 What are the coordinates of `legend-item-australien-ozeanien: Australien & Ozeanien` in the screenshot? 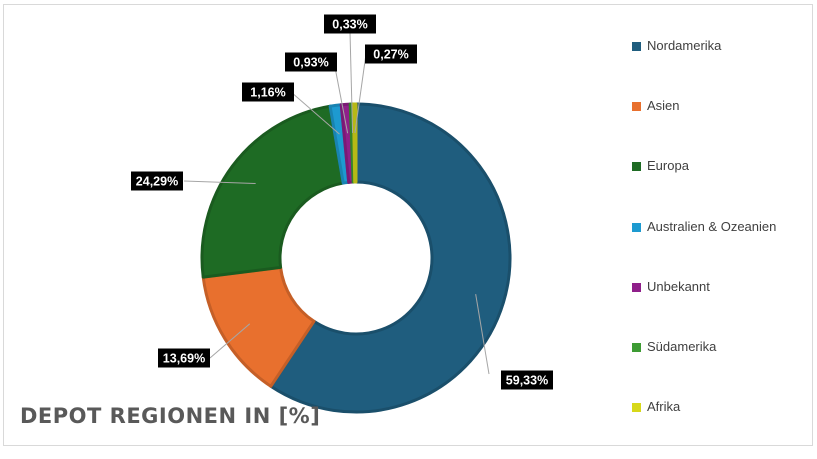 It's located at (722, 249).